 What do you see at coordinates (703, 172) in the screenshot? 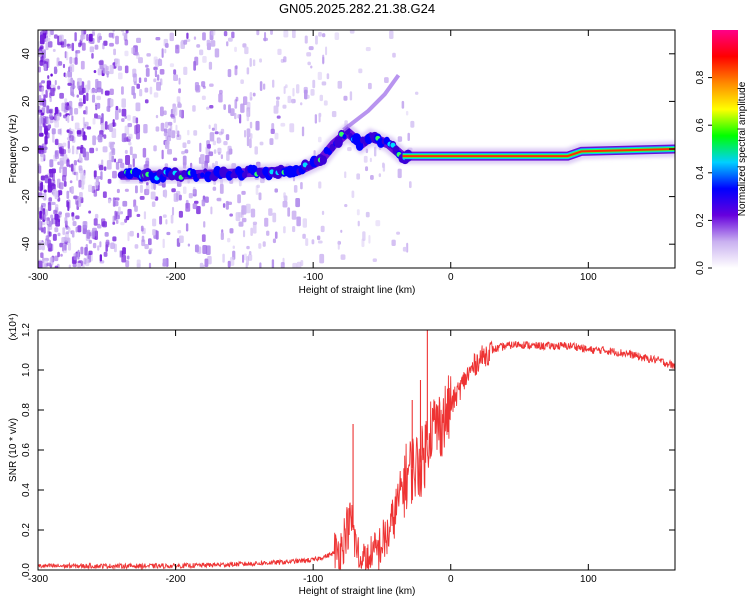
I see `colorbar-ticks: 0.0 0.2 0.4 0.6 0.8` at bounding box center [703, 172].